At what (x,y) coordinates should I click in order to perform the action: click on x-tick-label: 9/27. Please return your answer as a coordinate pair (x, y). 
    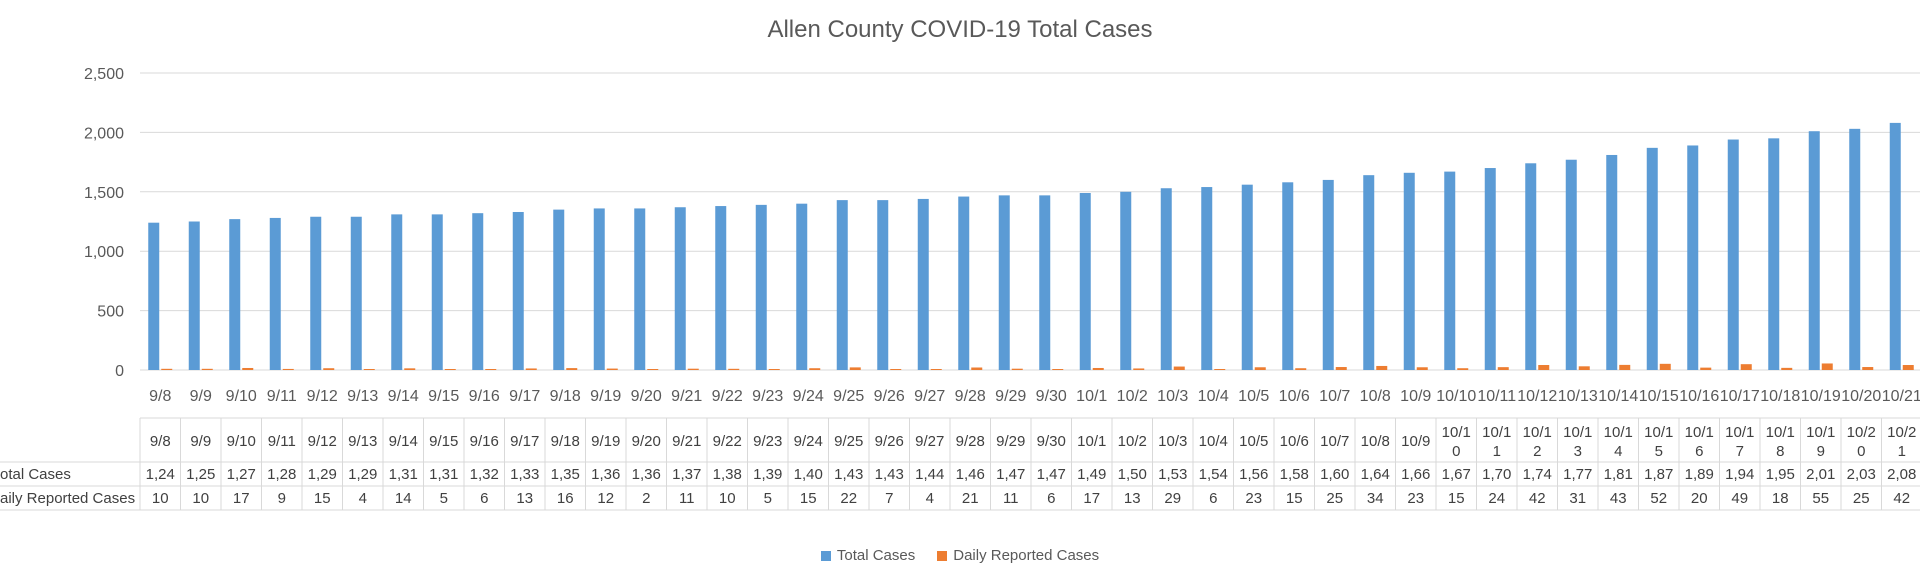
    Looking at the image, I should click on (929, 396).